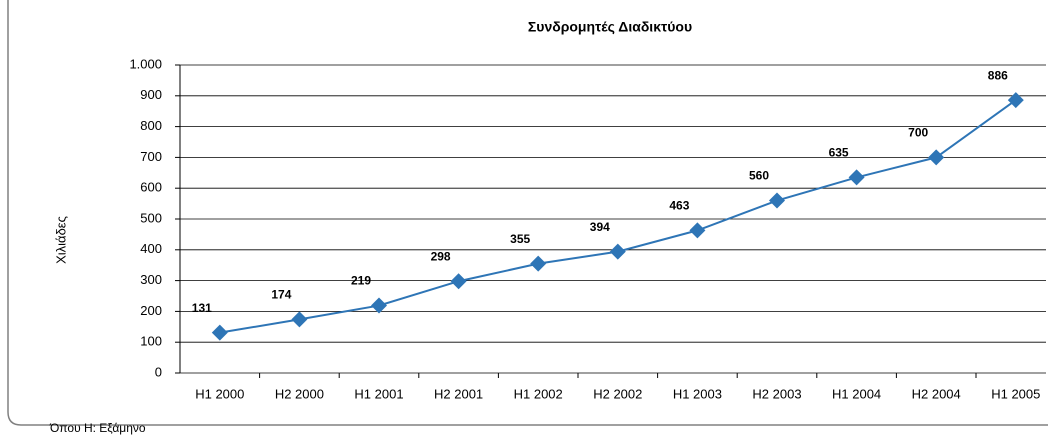 This screenshot has width=1048, height=436. Describe the element at coordinates (600, 227) in the screenshot. I see `data-label: 394` at that location.